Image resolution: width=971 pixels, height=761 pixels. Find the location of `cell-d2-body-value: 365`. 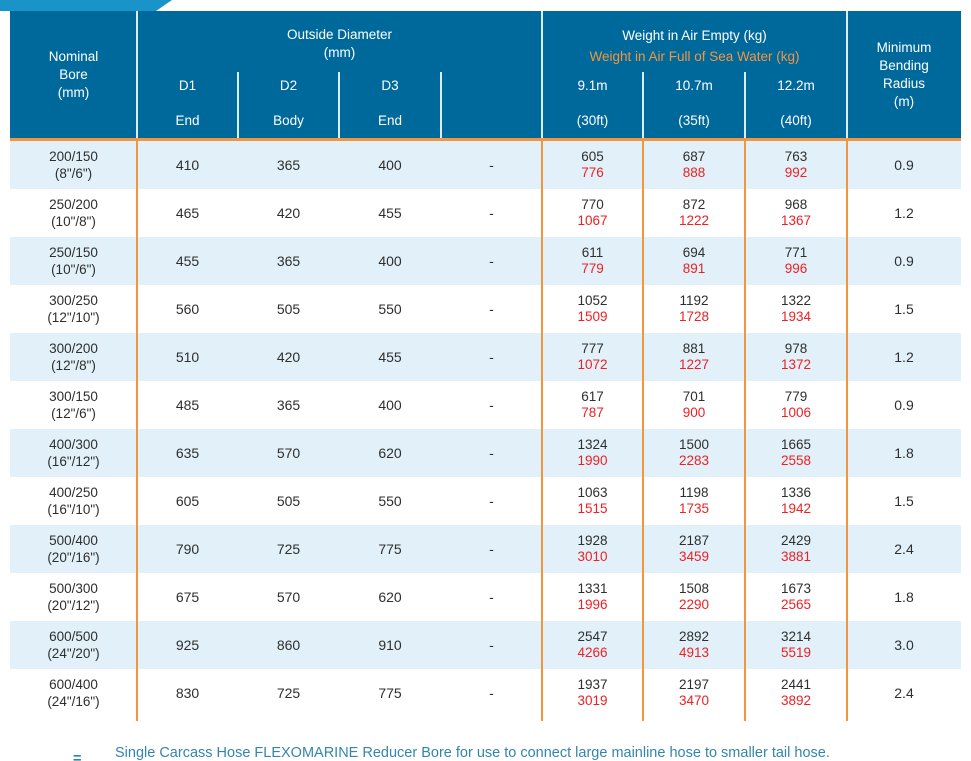

cell-d2-body-value: 365 is located at coordinates (288, 261).